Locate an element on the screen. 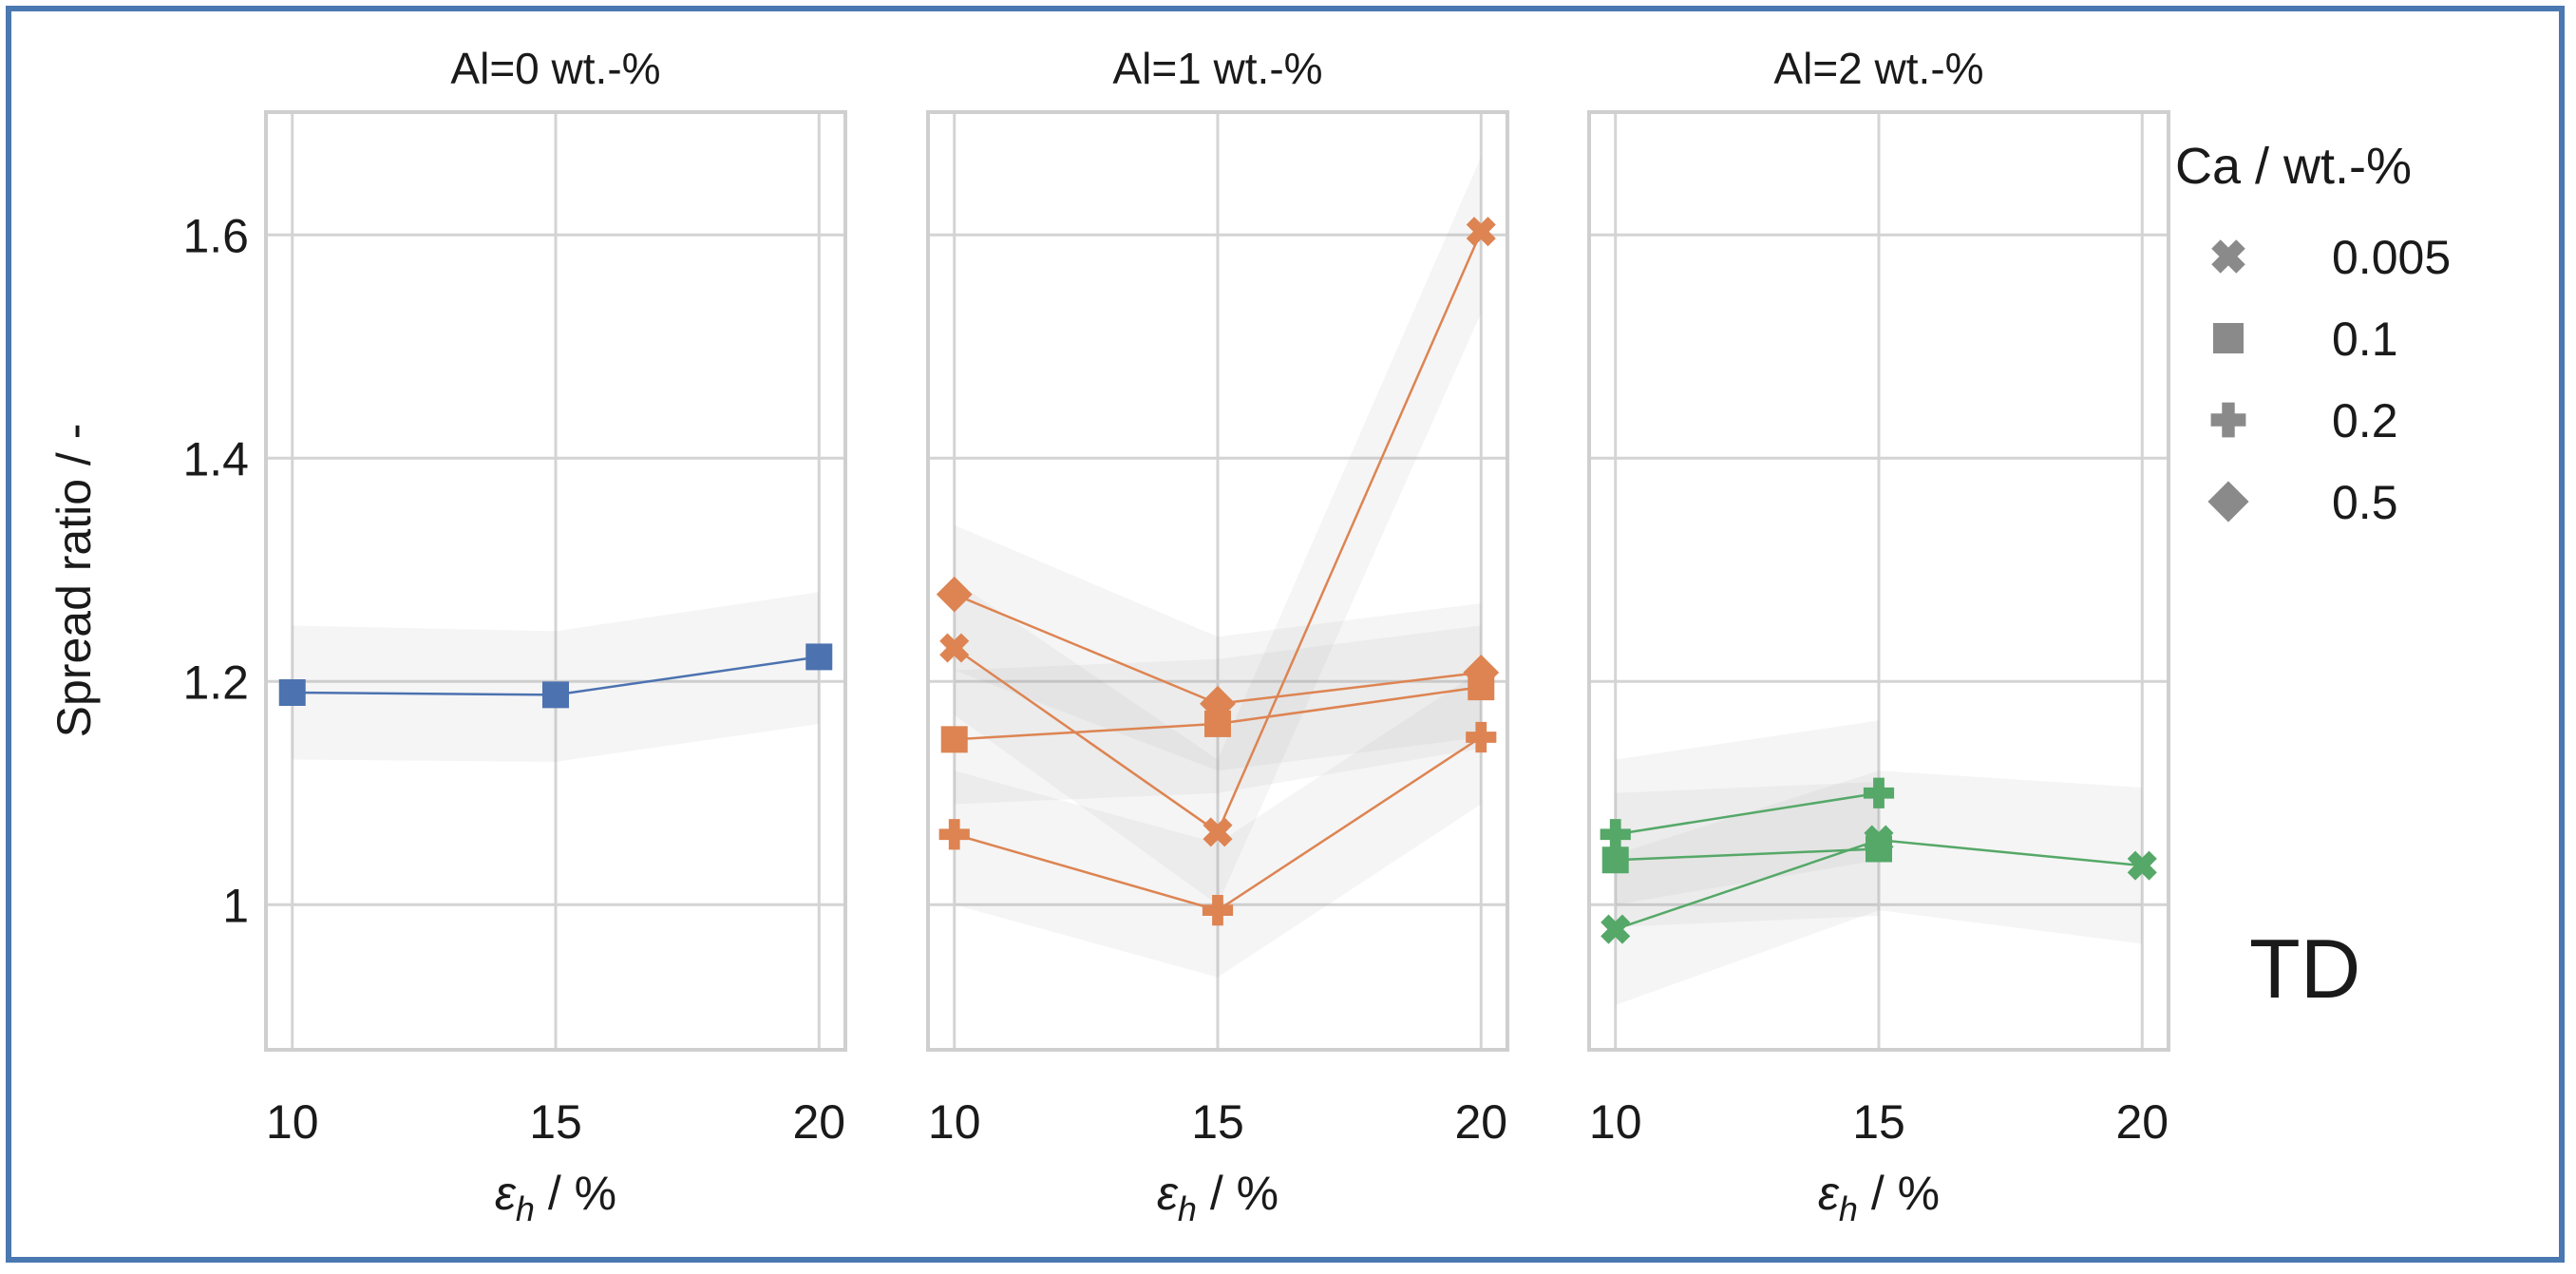 The height and width of the screenshot is (1274, 2576). legend-label: 0.5 is located at coordinates (2365, 502).